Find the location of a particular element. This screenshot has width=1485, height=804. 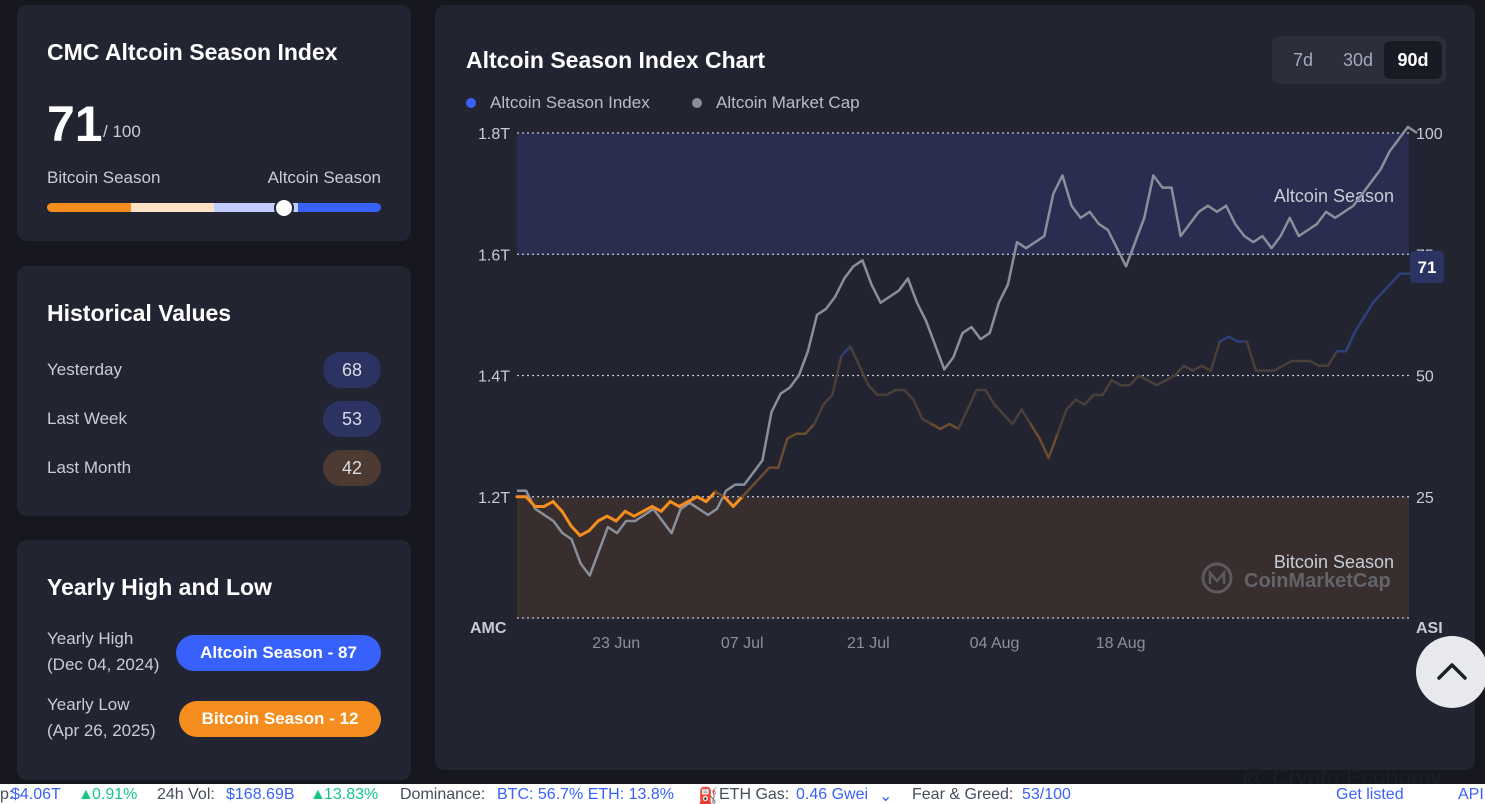

x-tick-label: 23 Jun is located at coordinates (616, 643).